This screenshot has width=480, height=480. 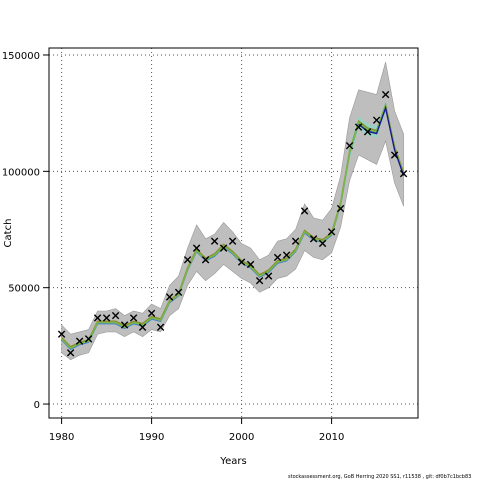 I want to click on x-tick-label: 1980, so click(x=61, y=437).